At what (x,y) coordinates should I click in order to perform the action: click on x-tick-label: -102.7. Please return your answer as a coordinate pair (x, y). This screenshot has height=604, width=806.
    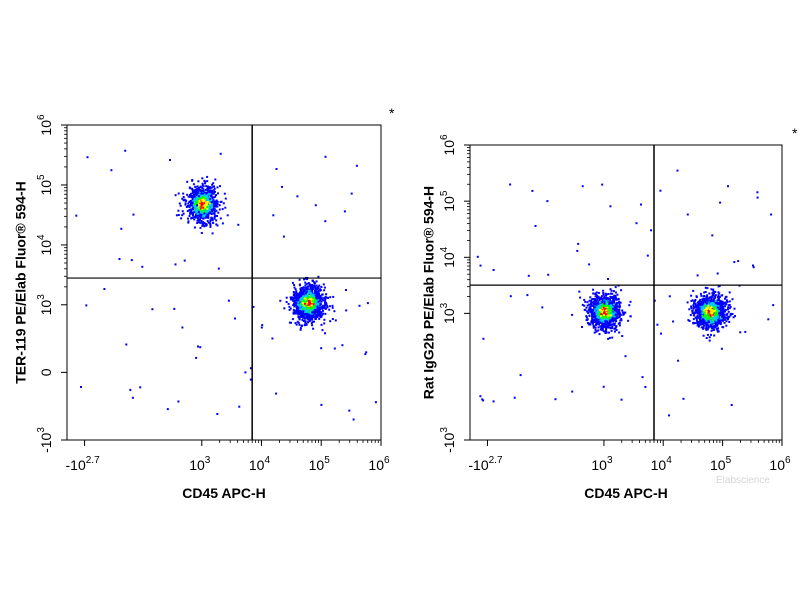
    Looking at the image, I should click on (485, 464).